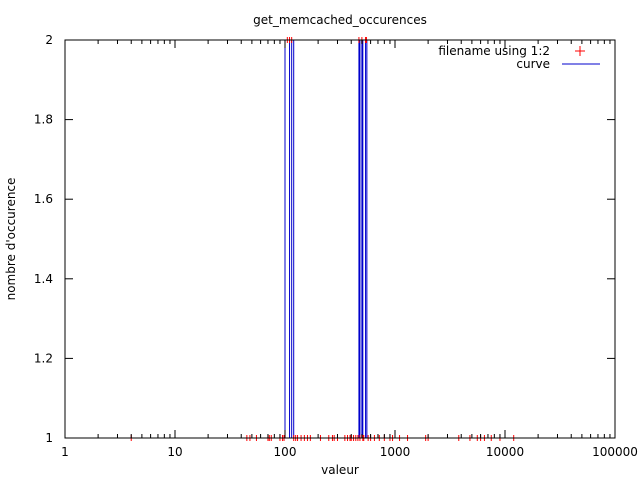  What do you see at coordinates (174, 452) in the screenshot?
I see `x-tick-label: 10` at bounding box center [174, 452].